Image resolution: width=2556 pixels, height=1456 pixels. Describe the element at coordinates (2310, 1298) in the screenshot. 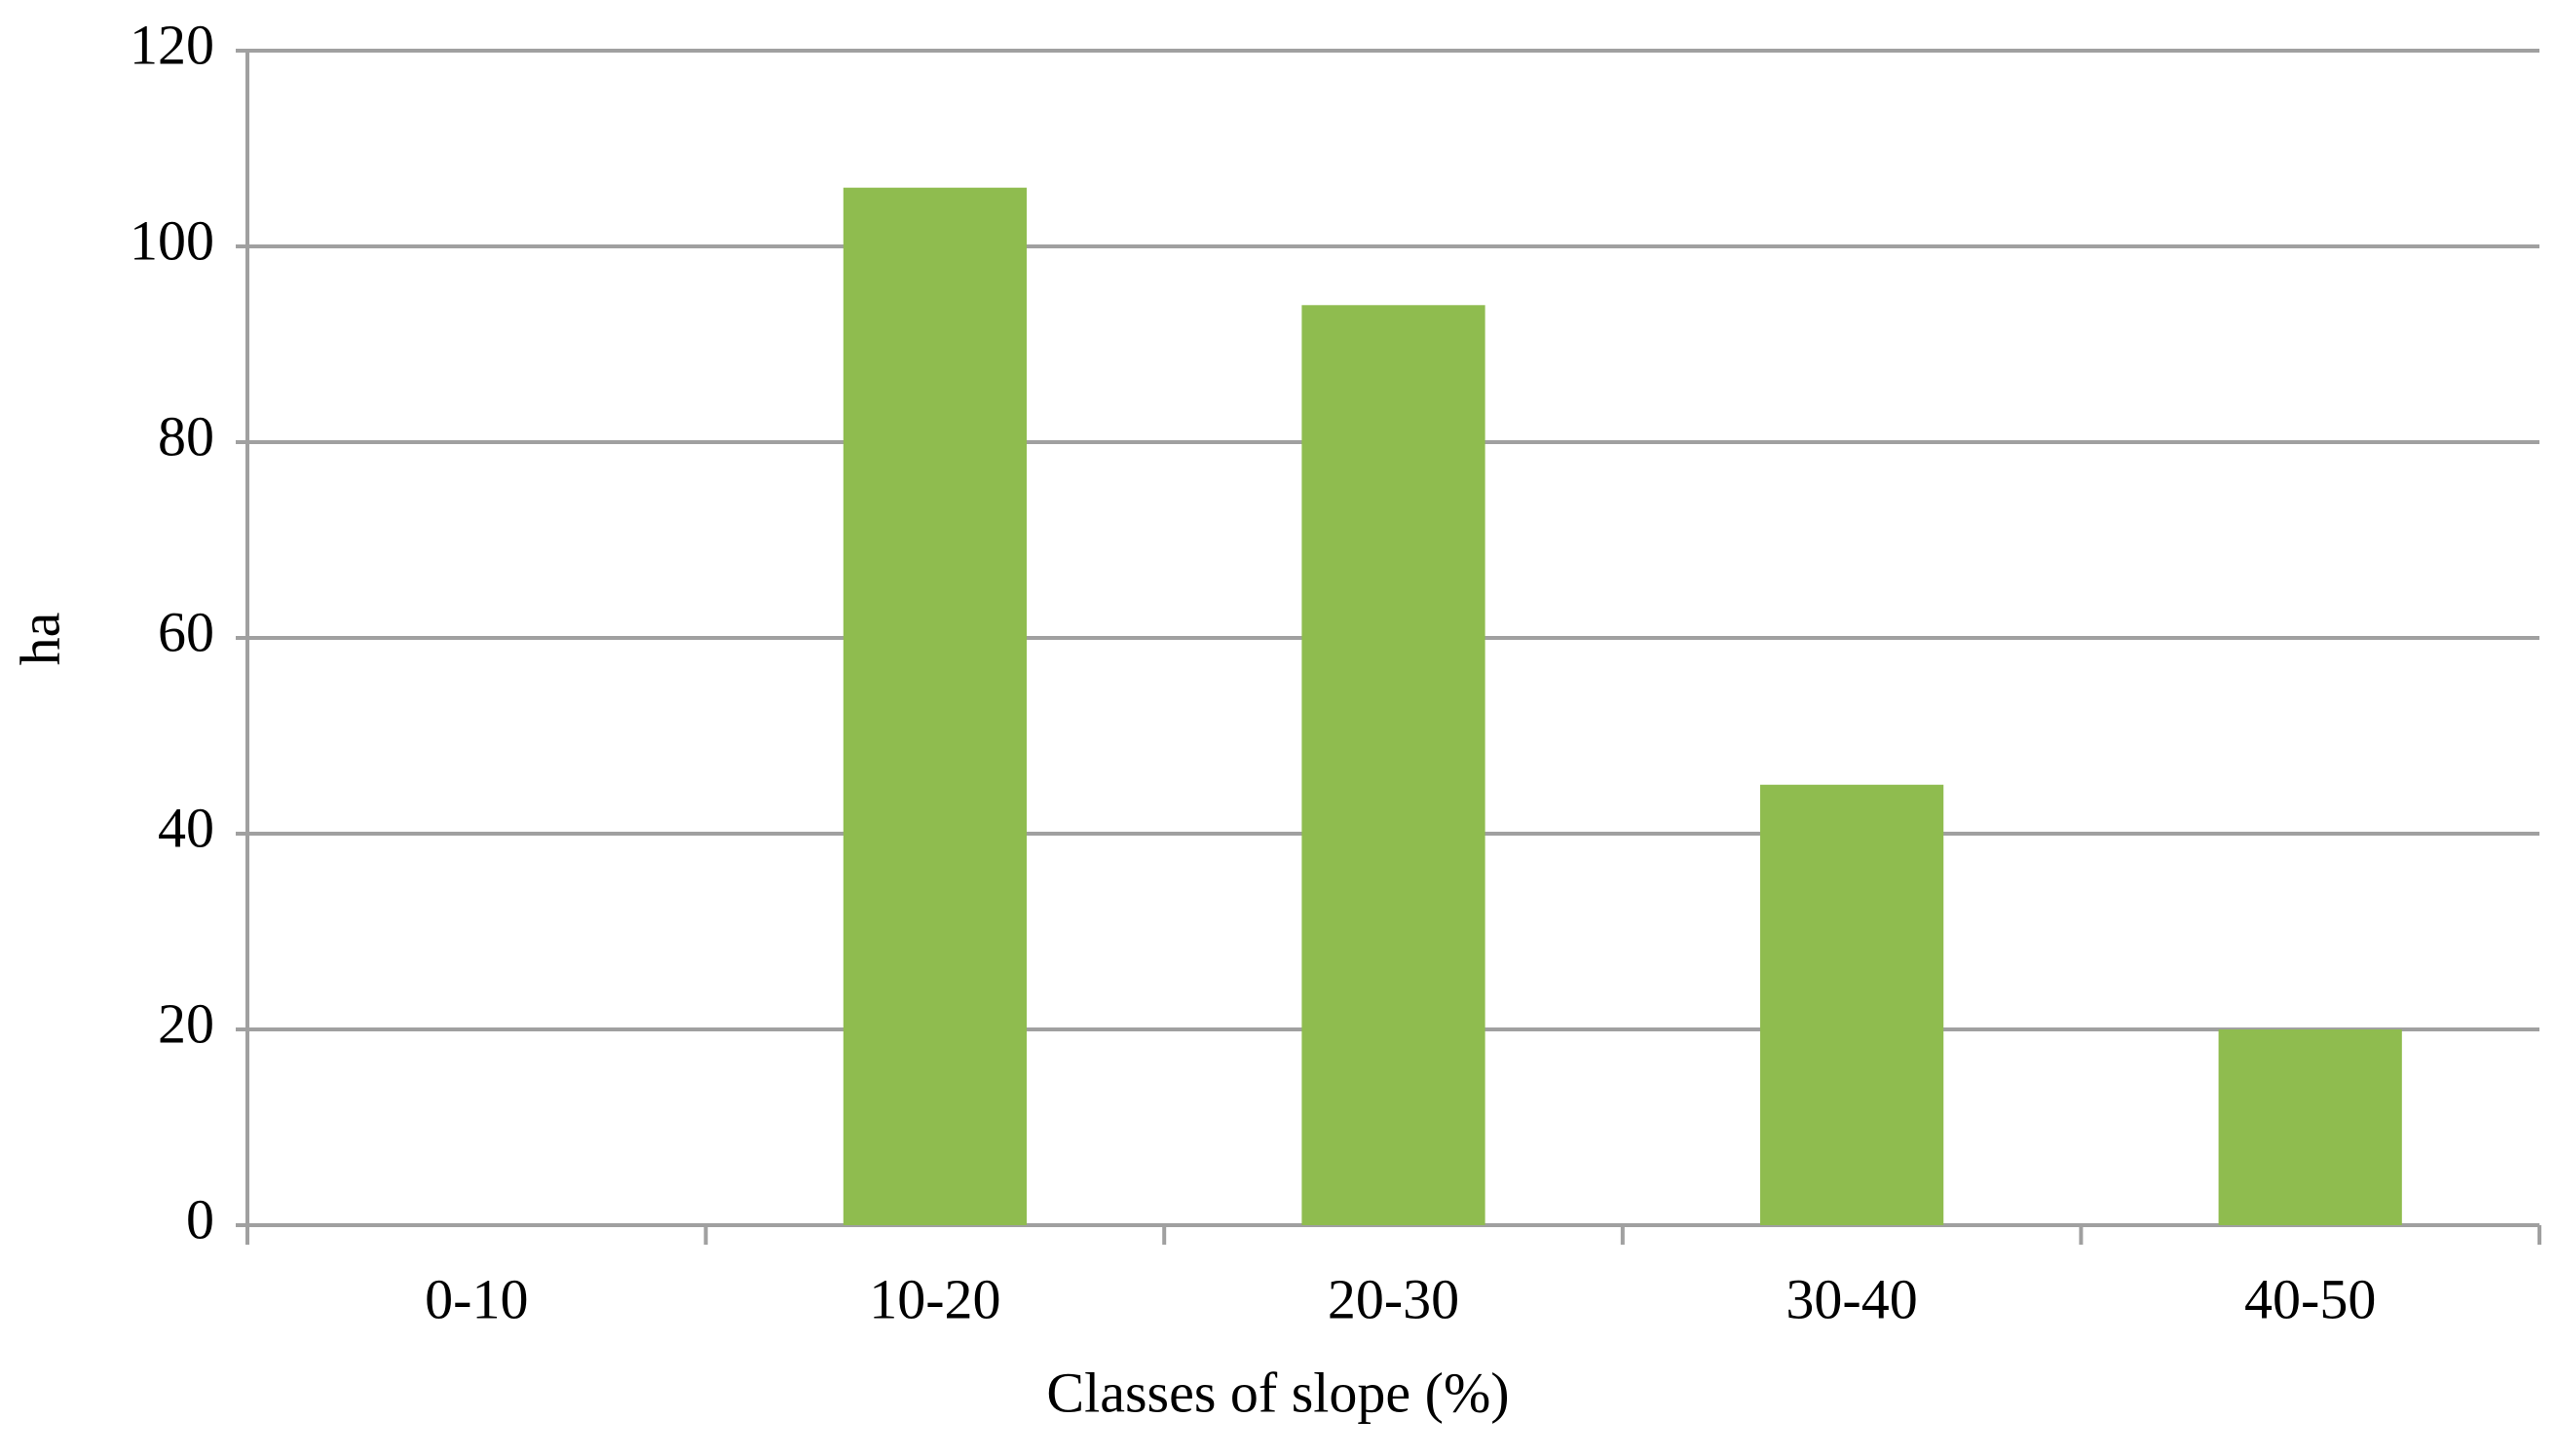

I see `x-tick-label: 40-50` at that location.